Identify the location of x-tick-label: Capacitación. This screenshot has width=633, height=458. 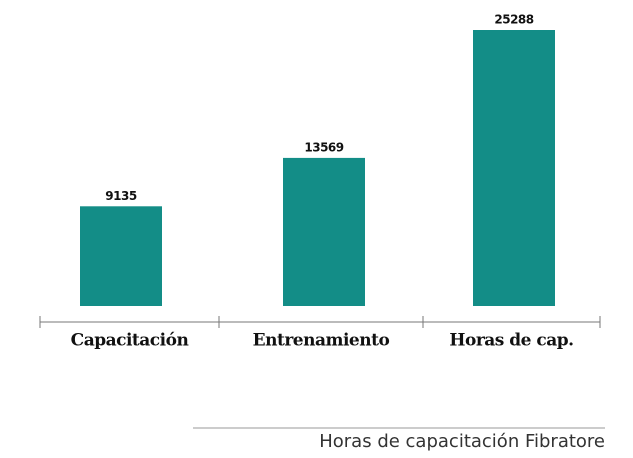
(130, 341).